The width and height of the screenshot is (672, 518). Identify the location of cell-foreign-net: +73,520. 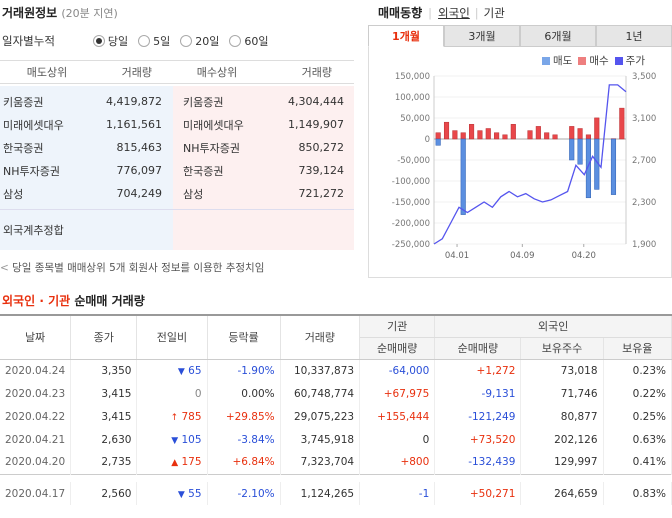
(478, 439).